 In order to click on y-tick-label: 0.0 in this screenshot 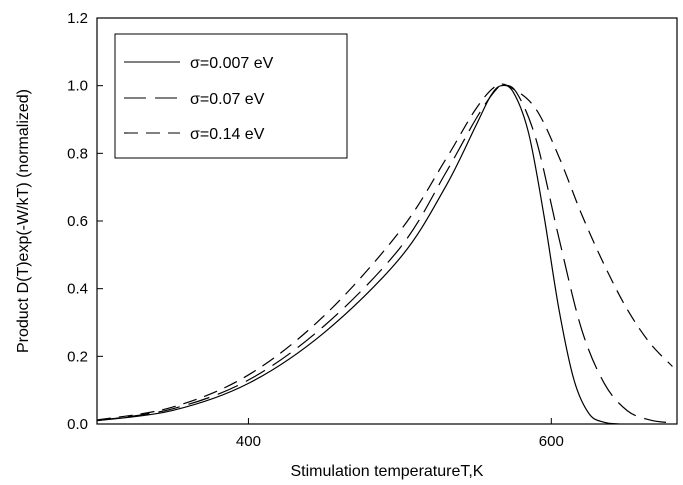, I will do `click(77, 424)`.